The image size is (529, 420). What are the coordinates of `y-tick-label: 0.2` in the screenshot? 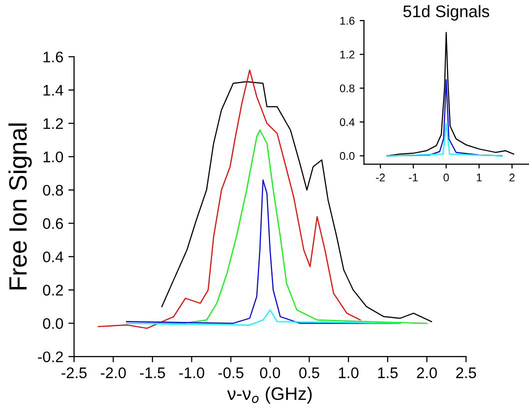 It's located at (53, 290).